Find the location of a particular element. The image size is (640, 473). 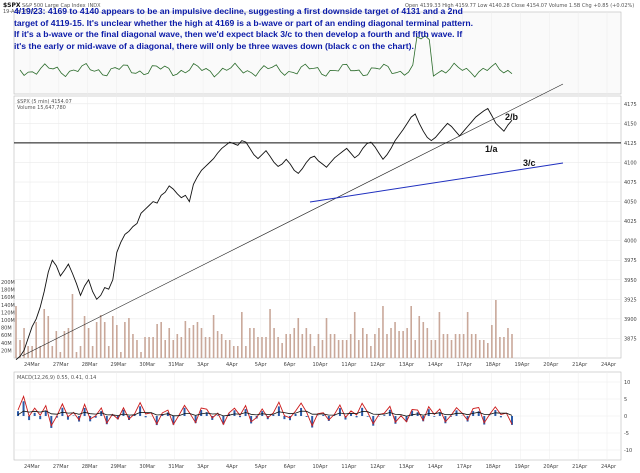

date-tick-label-bottom: 17Apr is located at coordinates (465, 467).